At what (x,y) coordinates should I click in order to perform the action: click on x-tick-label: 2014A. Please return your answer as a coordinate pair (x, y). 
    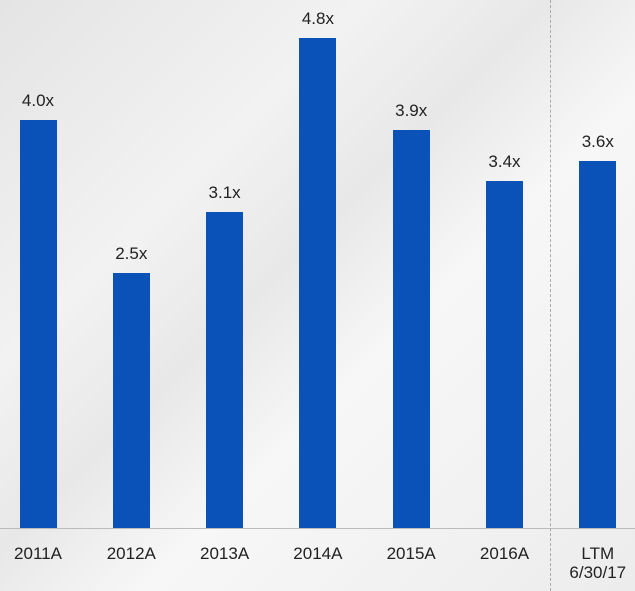
    Looking at the image, I should click on (318, 553).